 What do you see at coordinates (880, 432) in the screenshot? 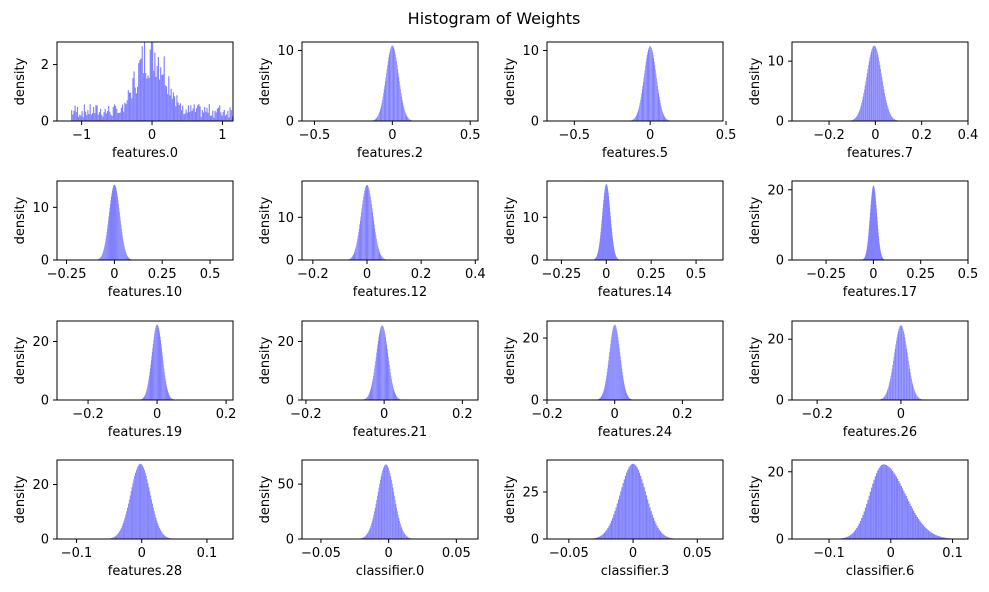
I see `x-axis-label: features.26` at bounding box center [880, 432].